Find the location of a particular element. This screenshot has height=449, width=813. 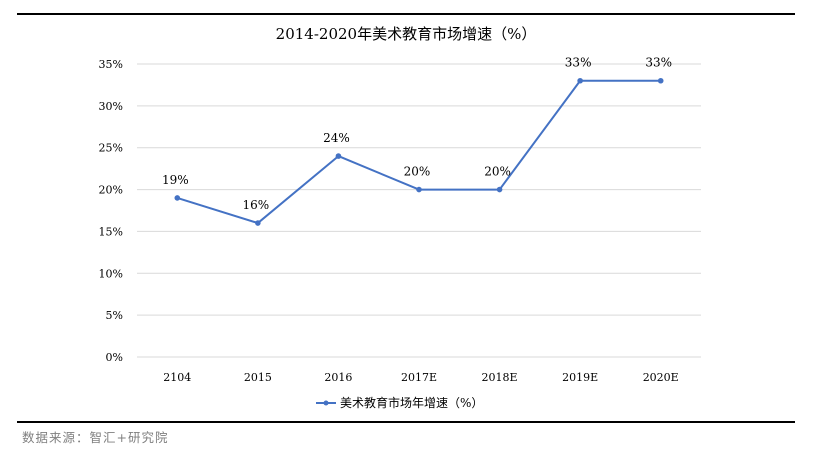

x-axis-tick-labels: 2104 2015 2016 2017E 2018E 2019E 2020E is located at coordinates (420, 377).